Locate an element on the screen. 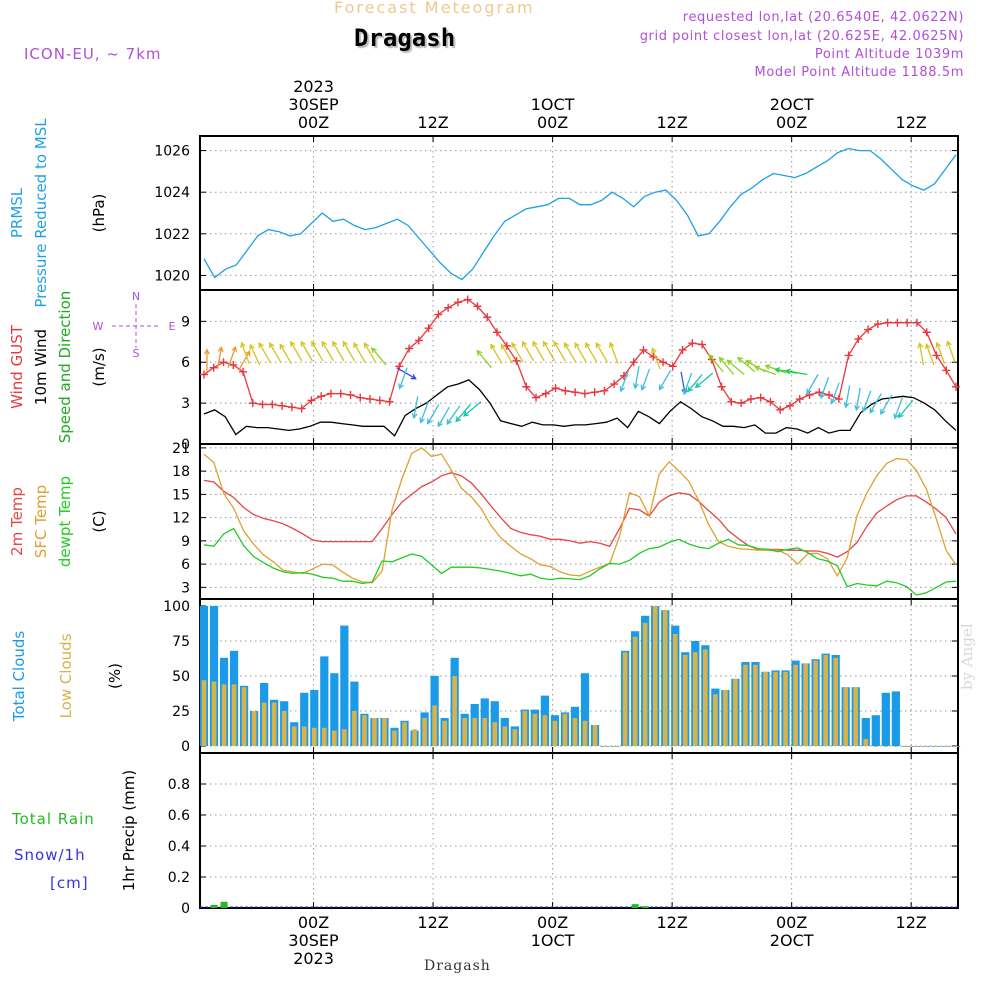 Image resolution: width=1000 pixels, height=1000 pixels. unit-label-temperature: (C) is located at coordinates (99, 521).